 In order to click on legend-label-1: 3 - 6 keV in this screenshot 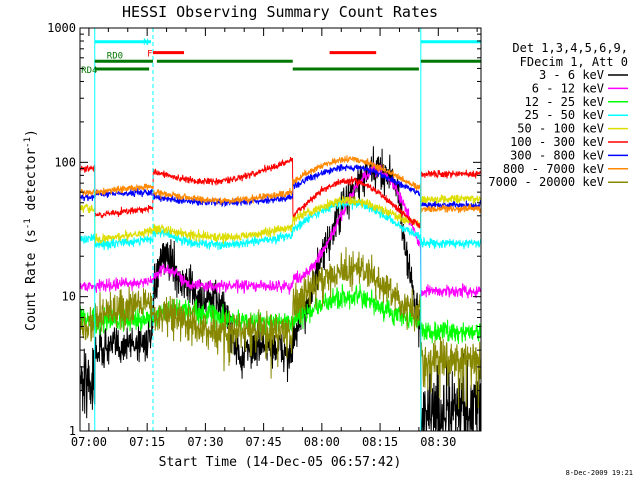, I will do `click(571, 75)`.